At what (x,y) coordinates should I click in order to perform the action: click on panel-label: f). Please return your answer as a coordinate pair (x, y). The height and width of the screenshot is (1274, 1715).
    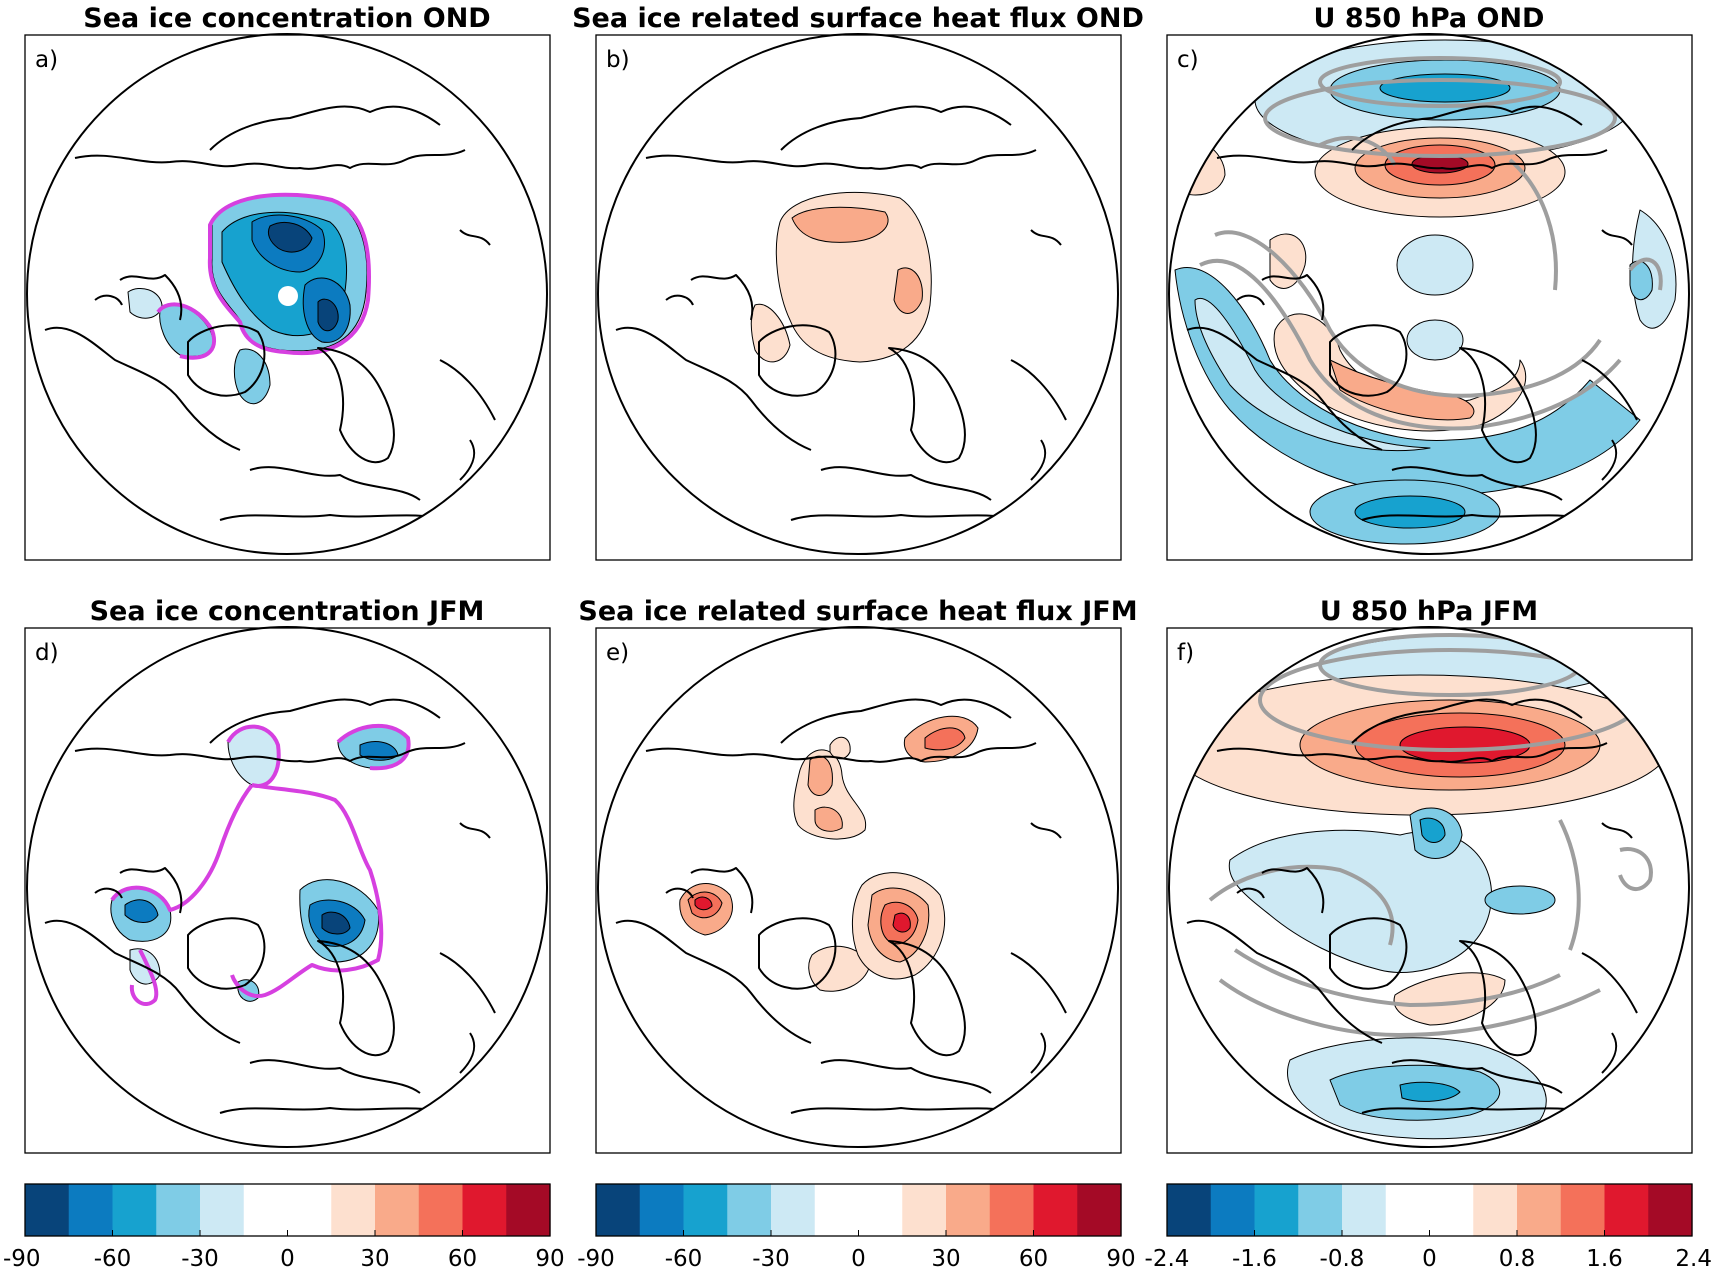
    Looking at the image, I should click on (1185, 653).